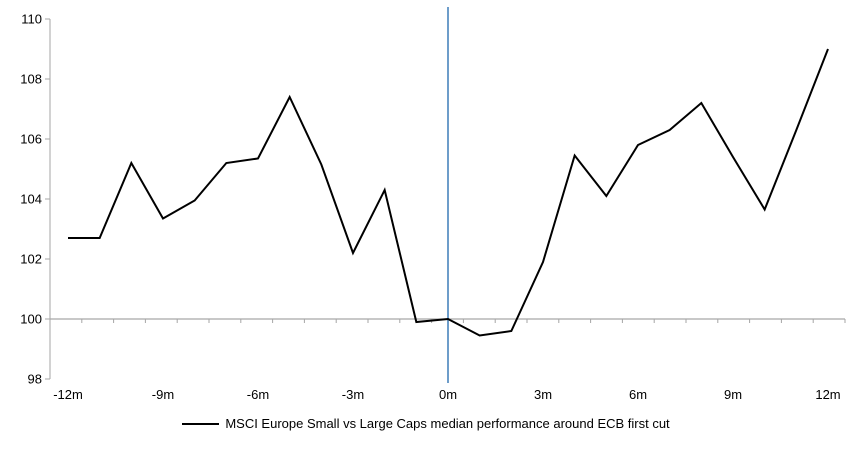 Image resolution: width=852 pixels, height=450 pixels. What do you see at coordinates (31, 319) in the screenshot?
I see `y-axis-tick-label: 100` at bounding box center [31, 319].